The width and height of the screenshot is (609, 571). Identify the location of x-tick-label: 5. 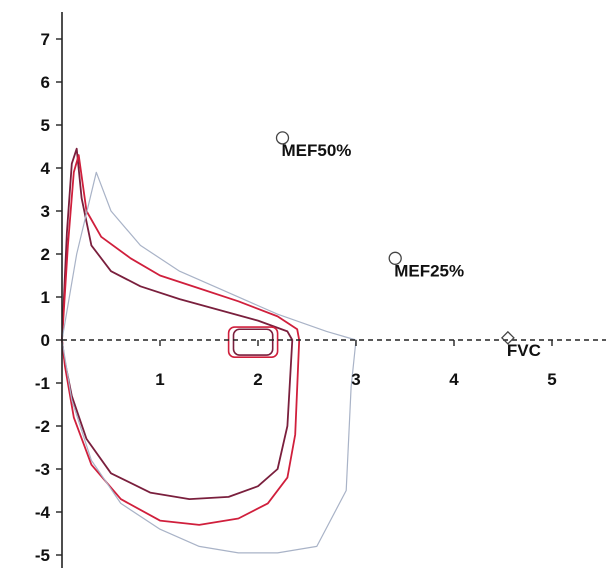
(551, 379).